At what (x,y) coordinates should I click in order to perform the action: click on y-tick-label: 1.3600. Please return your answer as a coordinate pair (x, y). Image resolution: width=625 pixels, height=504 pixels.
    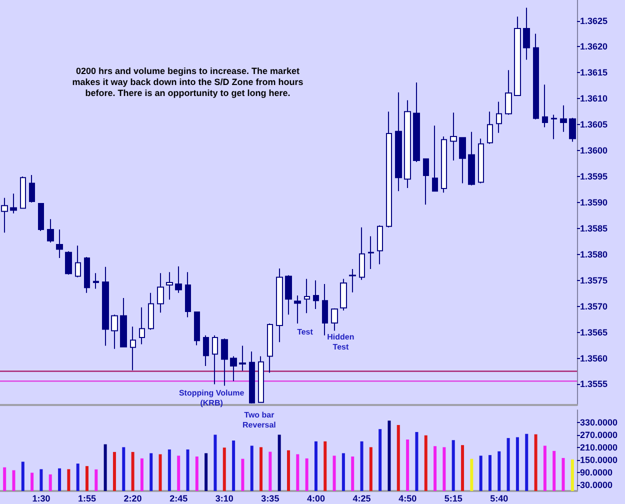
    Looking at the image, I should click on (594, 151).